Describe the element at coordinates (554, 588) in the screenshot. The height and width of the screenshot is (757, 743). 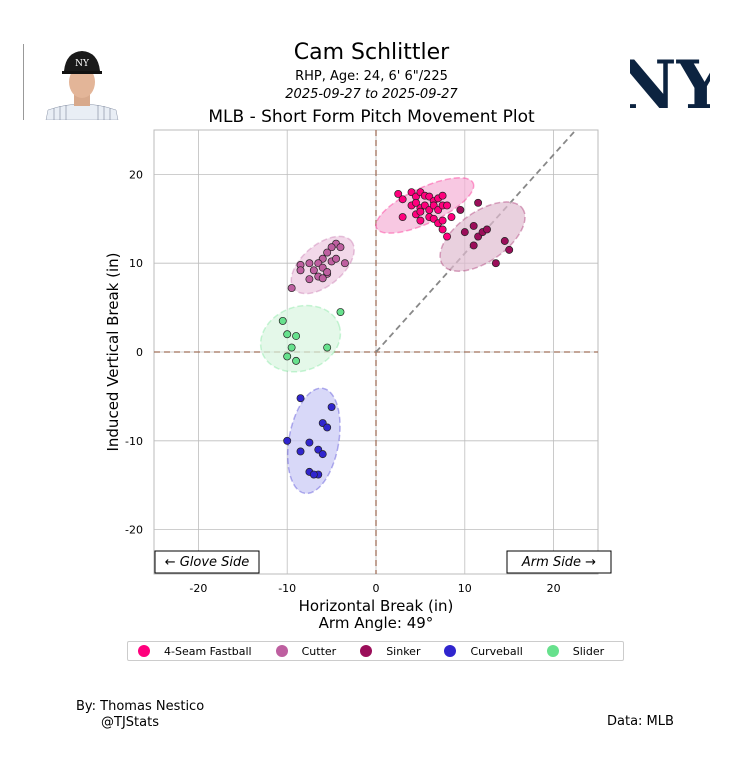
I see `x-tick-label: 20` at that location.